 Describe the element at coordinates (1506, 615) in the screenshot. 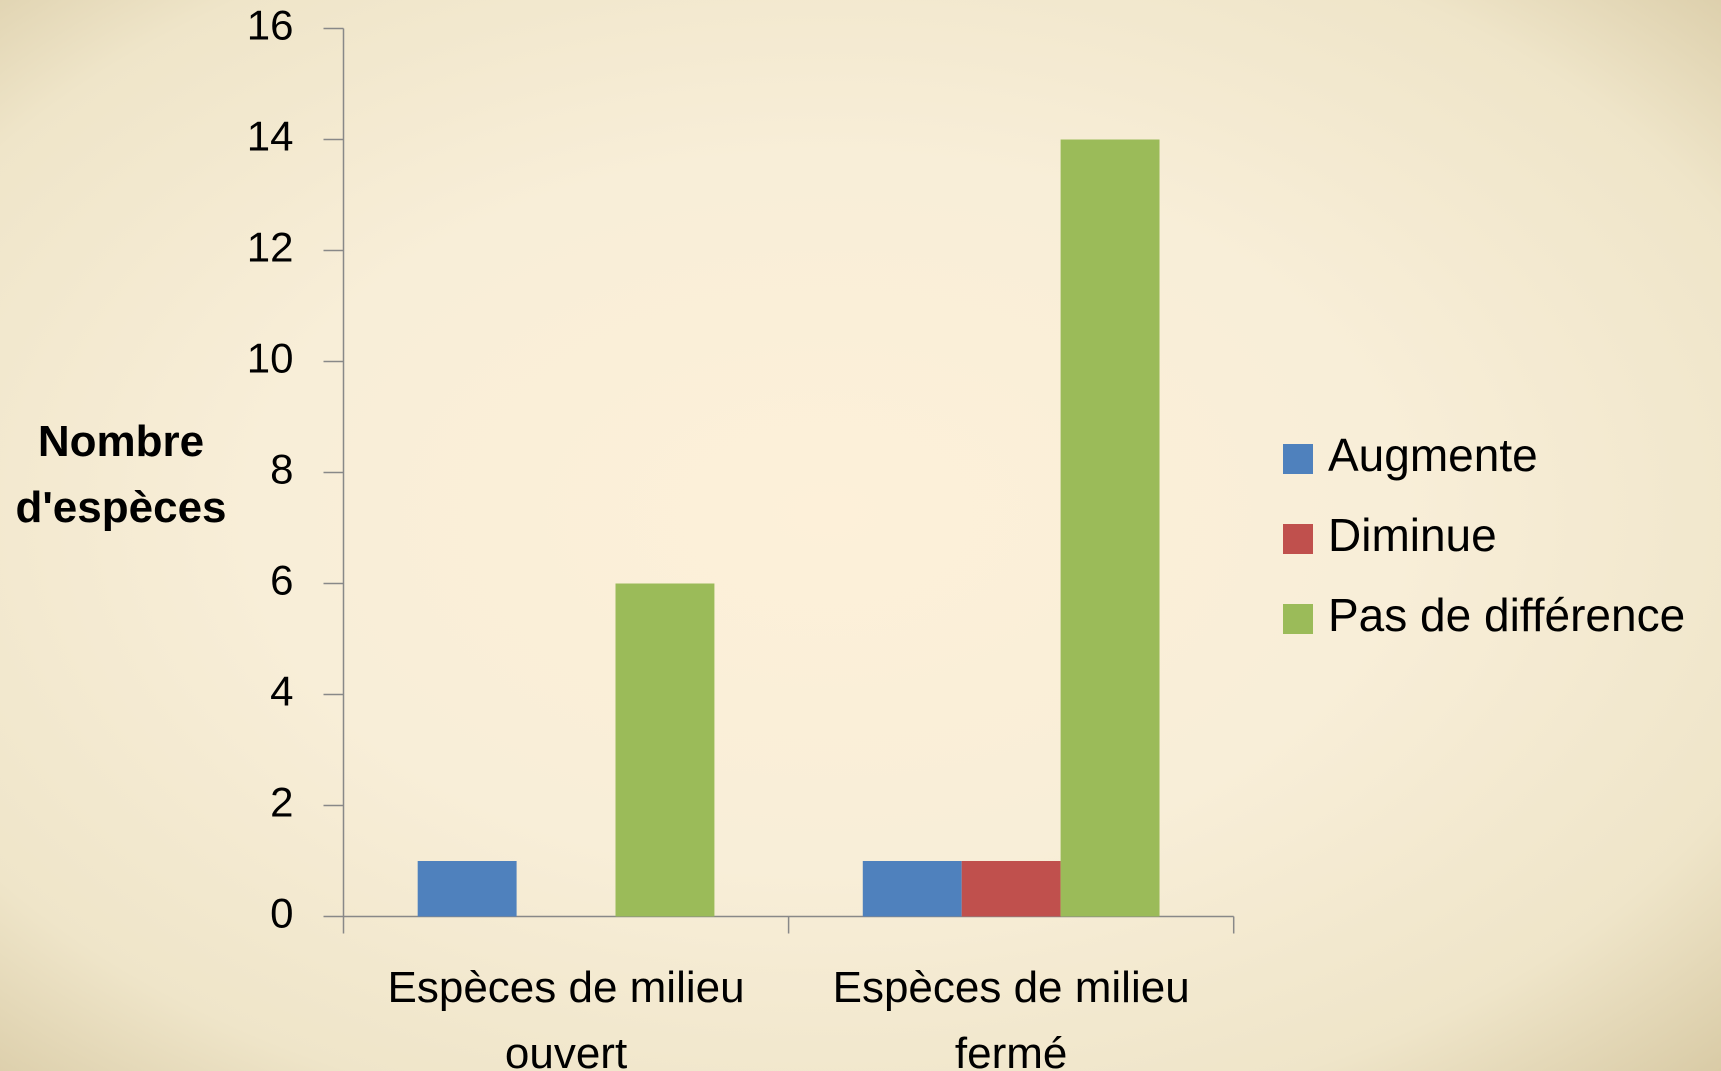

I see `legend-label: Pas de différence` at that location.